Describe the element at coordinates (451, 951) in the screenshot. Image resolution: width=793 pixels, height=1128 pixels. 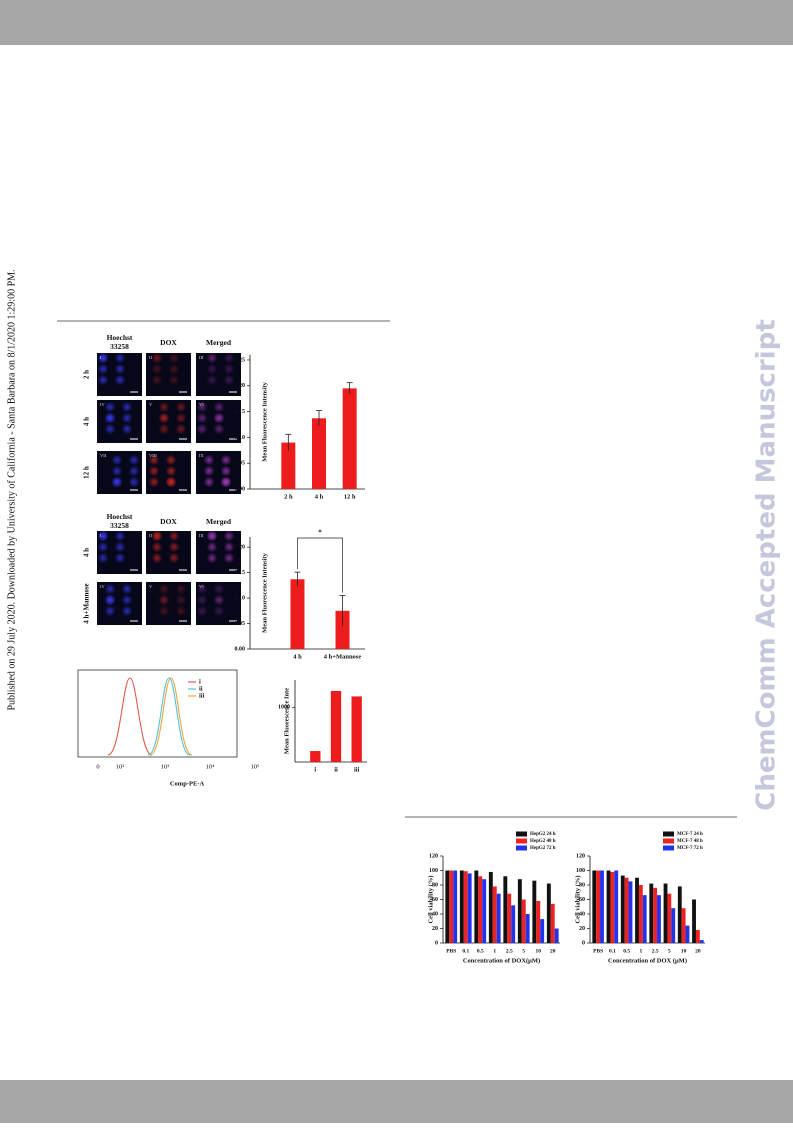
I see `x-tick-label: PBS` at that location.